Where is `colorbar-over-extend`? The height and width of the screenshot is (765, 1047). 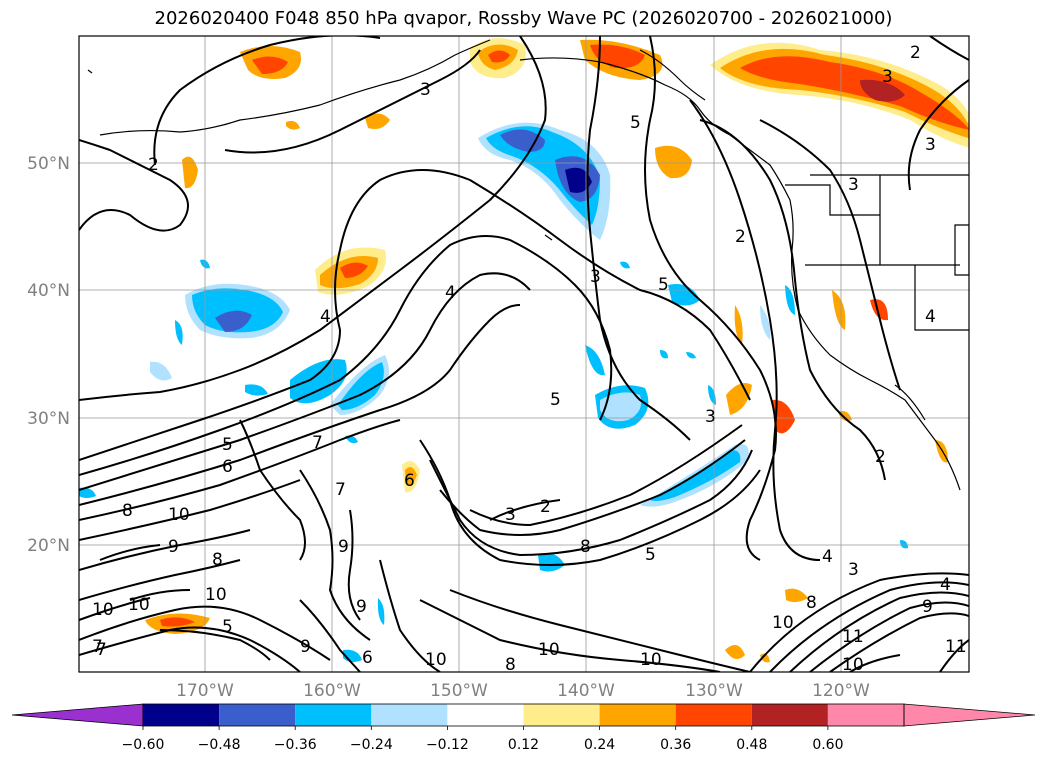 colorbar-over-extend is located at coordinates (969, 715).